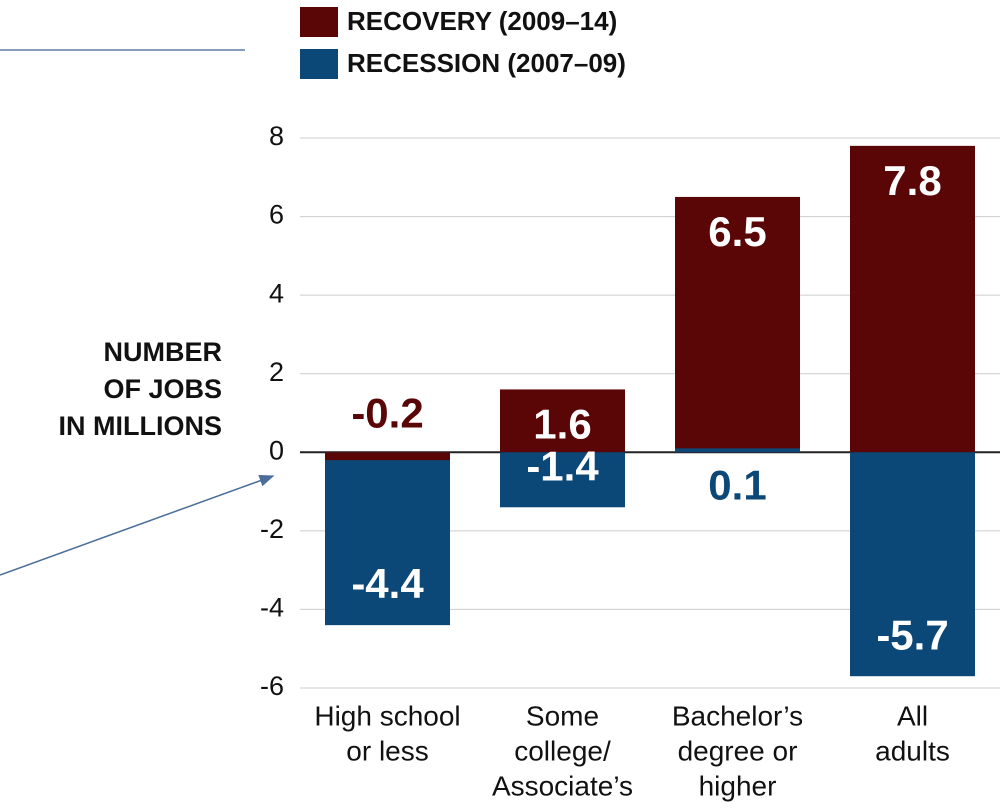 The image size is (1000, 808). Describe the element at coordinates (737, 231) in the screenshot. I see `data-label: 6.5` at that location.